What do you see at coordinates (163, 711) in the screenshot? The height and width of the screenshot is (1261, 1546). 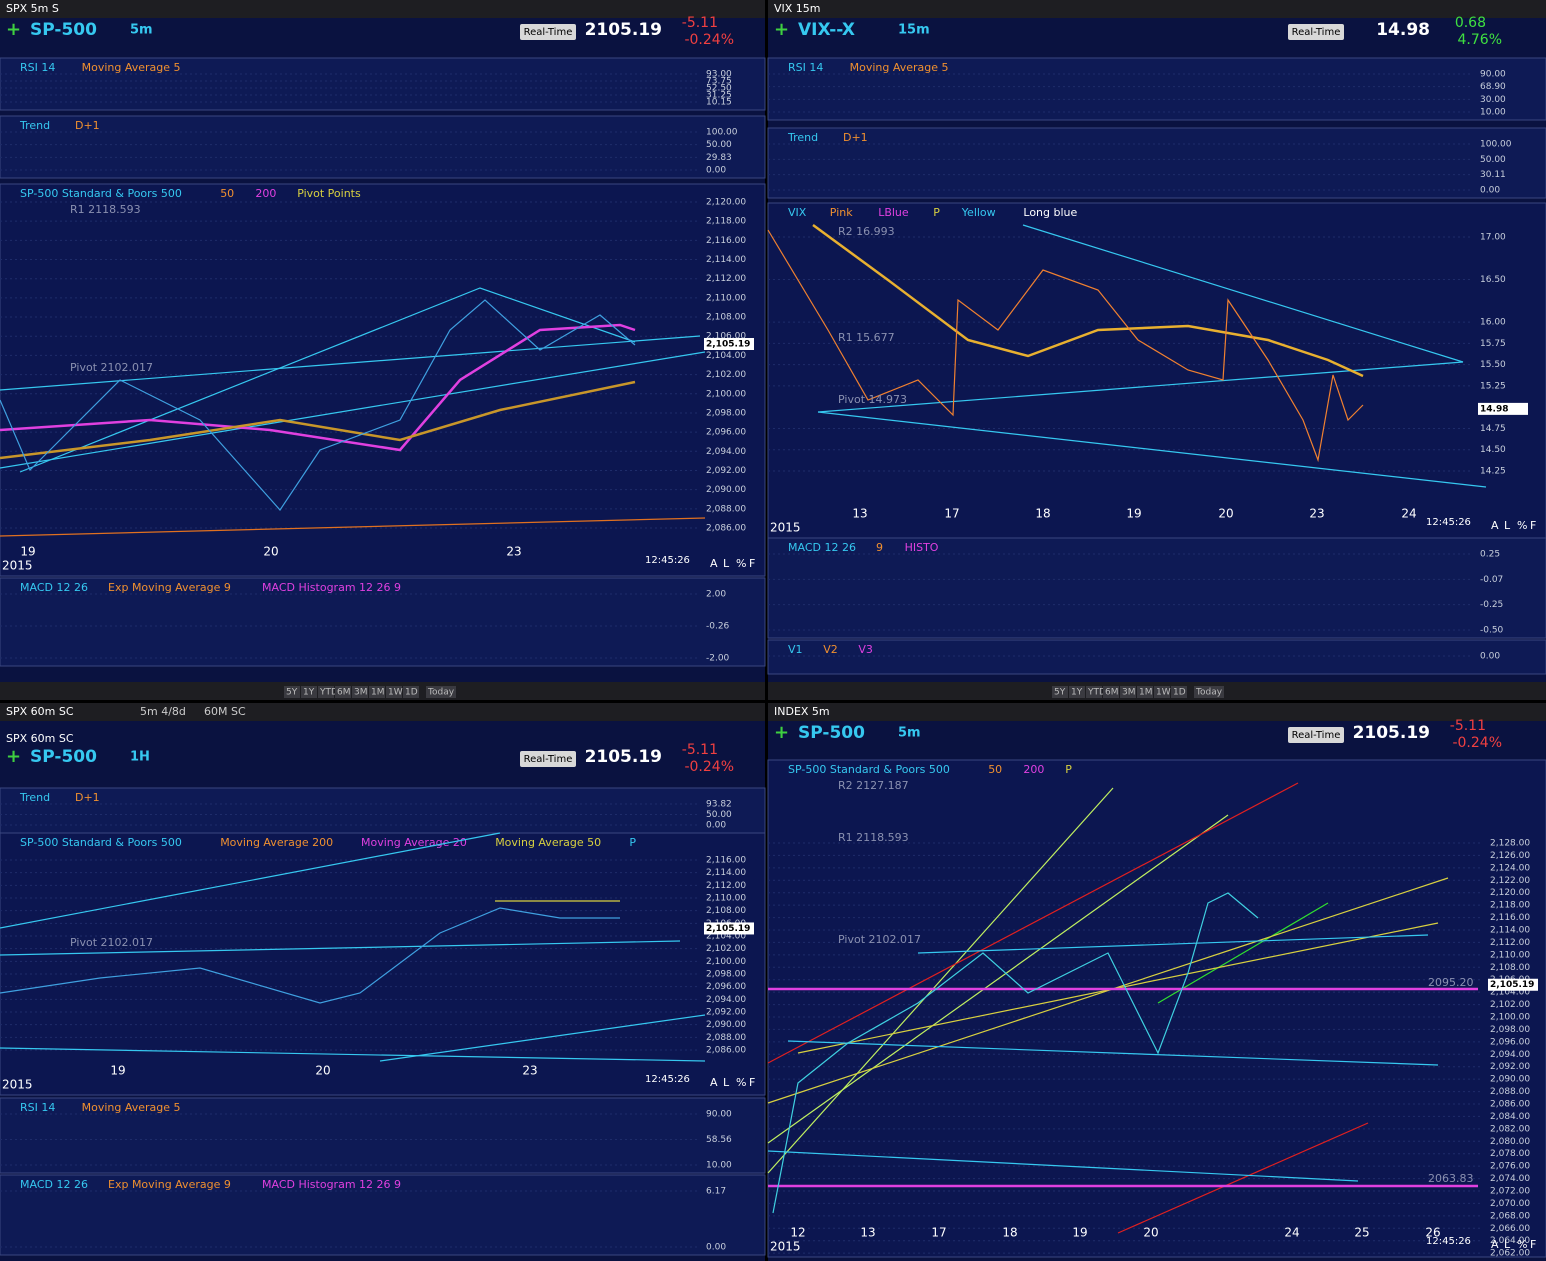 I see `panel-tab: 5m 4/8d` at bounding box center [163, 711].